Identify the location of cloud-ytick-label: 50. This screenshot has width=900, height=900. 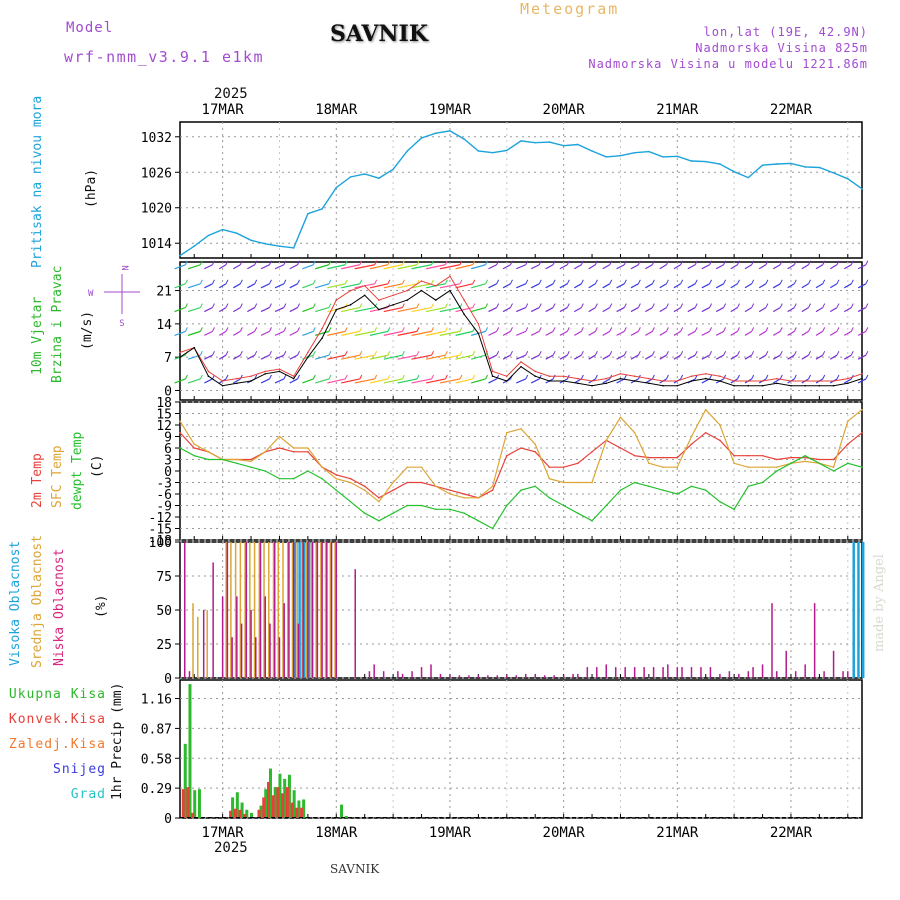
(164, 611).